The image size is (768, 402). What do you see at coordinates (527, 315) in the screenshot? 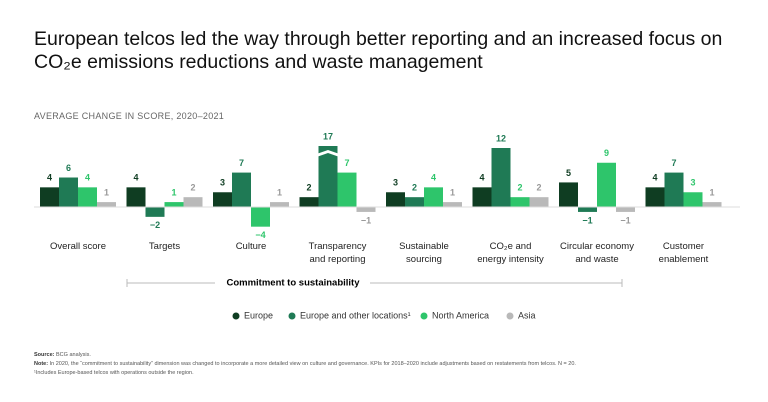
I see `legend-label: Asia` at bounding box center [527, 315].